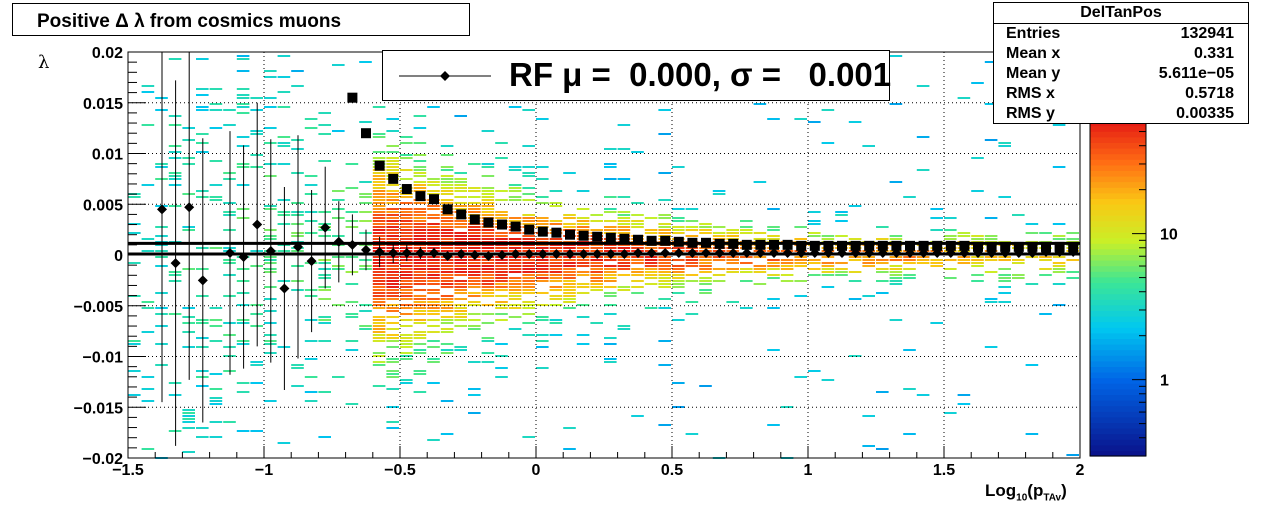 Image resolution: width=1274 pixels, height=508 pixels. Describe the element at coordinates (1196, 73) in the screenshot. I see `stats-value: 5.611e−05` at that location.